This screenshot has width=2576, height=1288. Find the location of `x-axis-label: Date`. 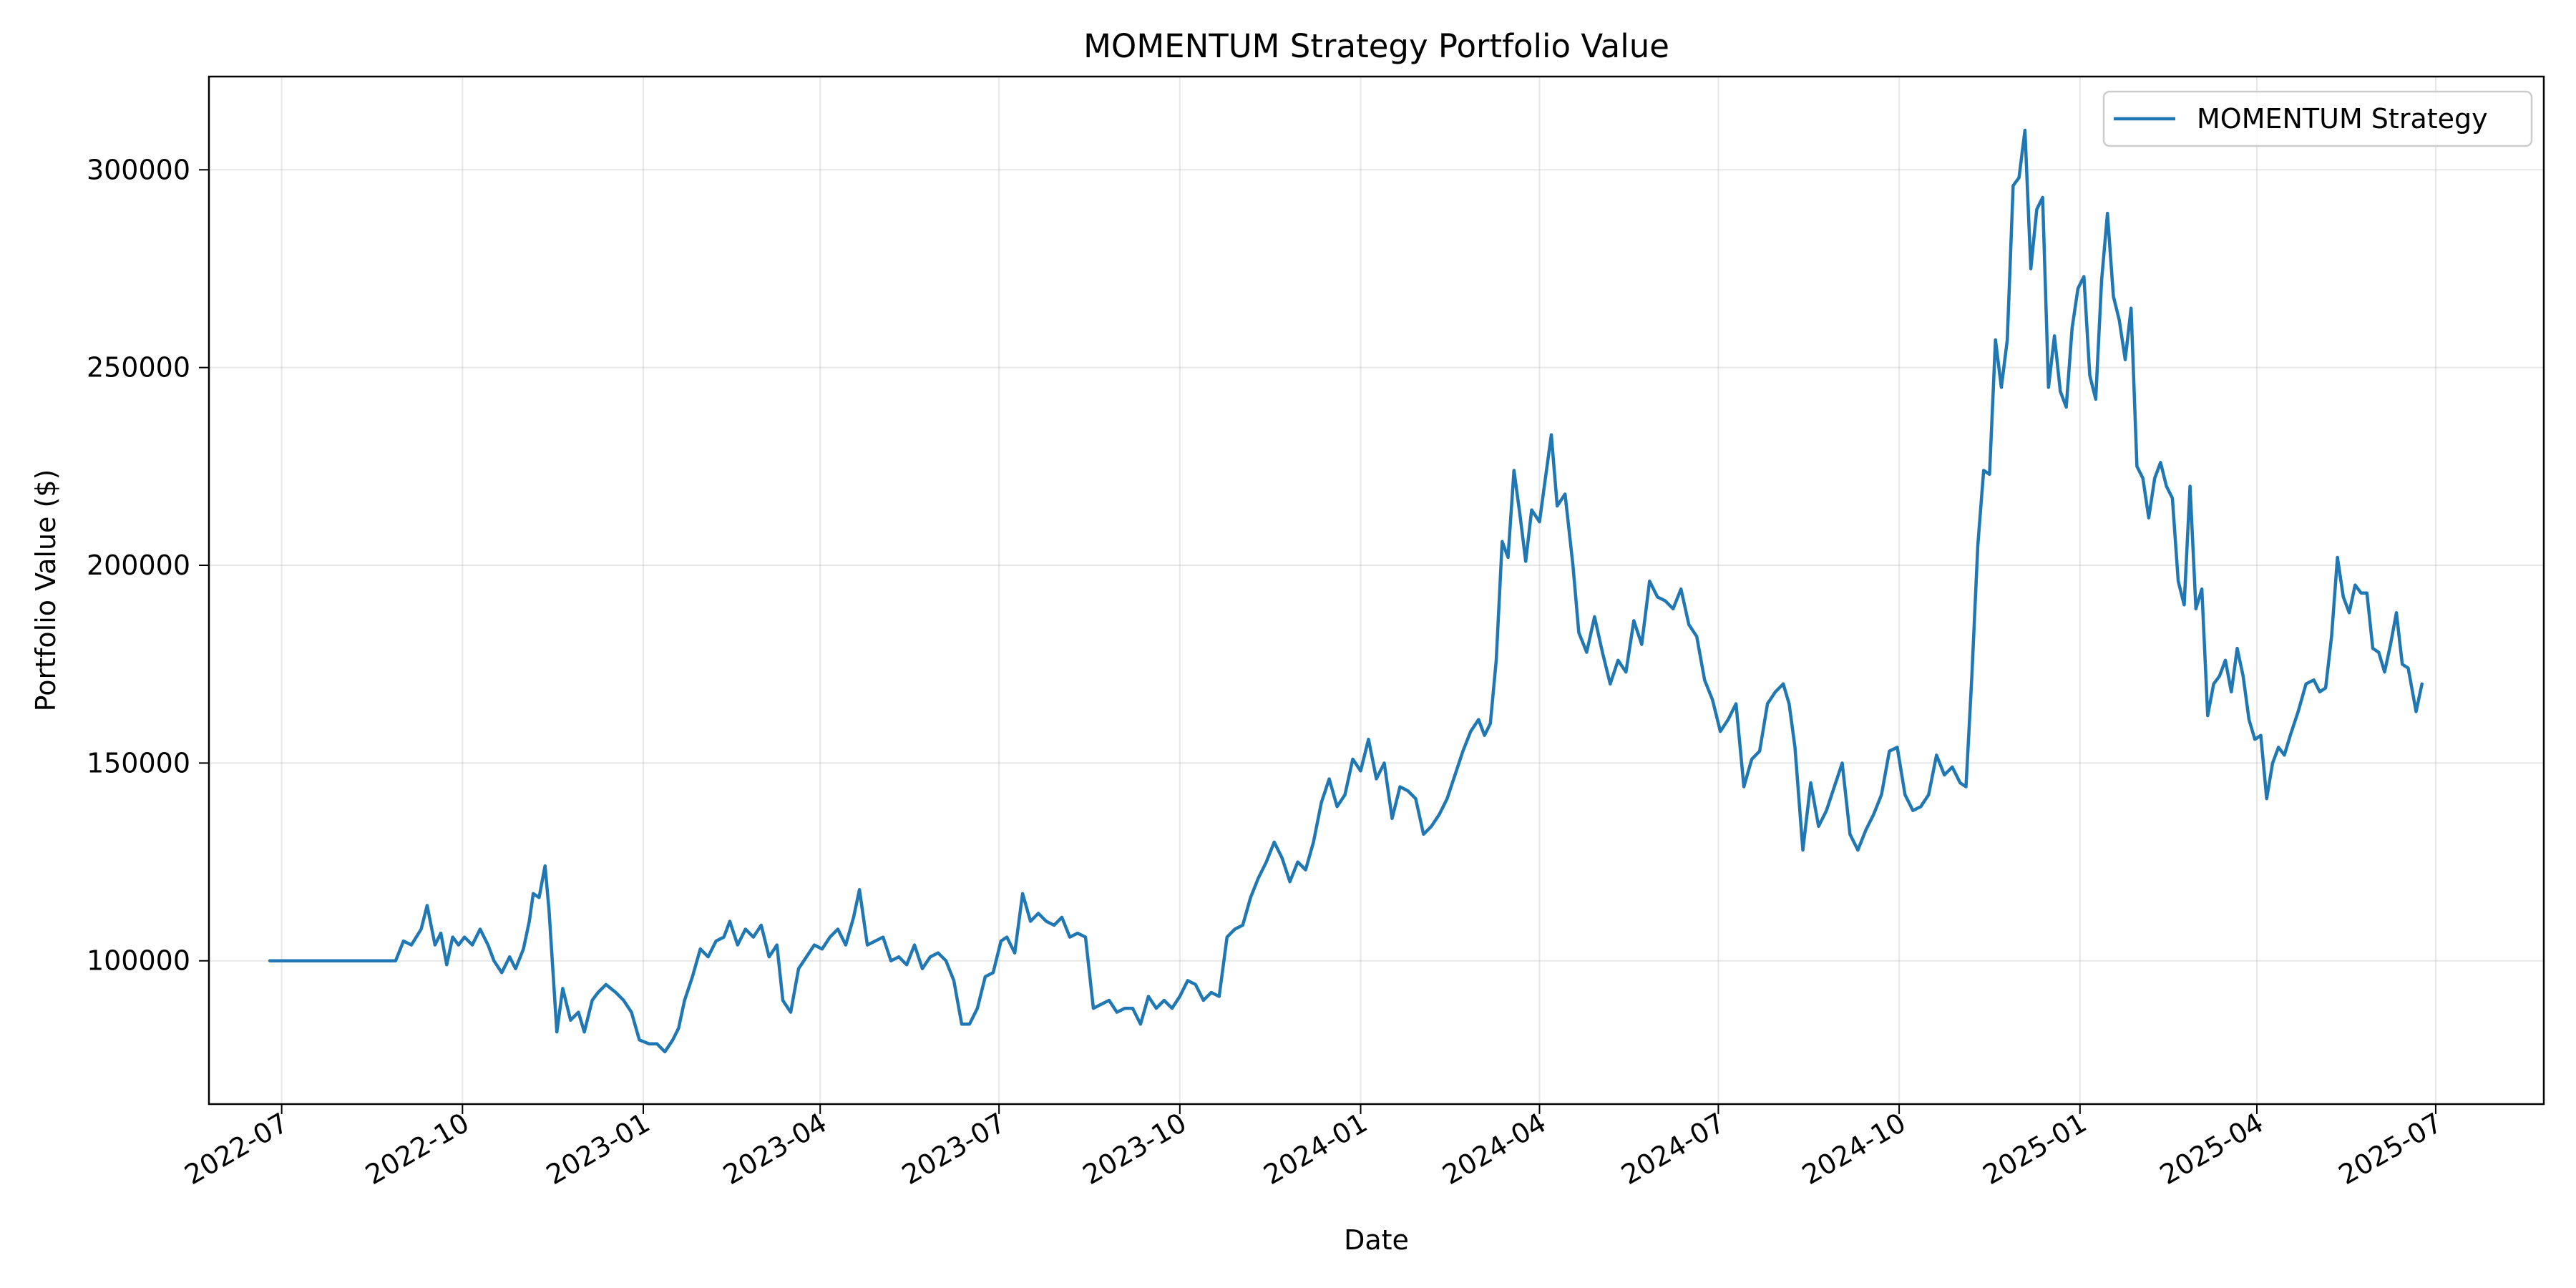

x-axis-label: Date is located at coordinates (1376, 1240).